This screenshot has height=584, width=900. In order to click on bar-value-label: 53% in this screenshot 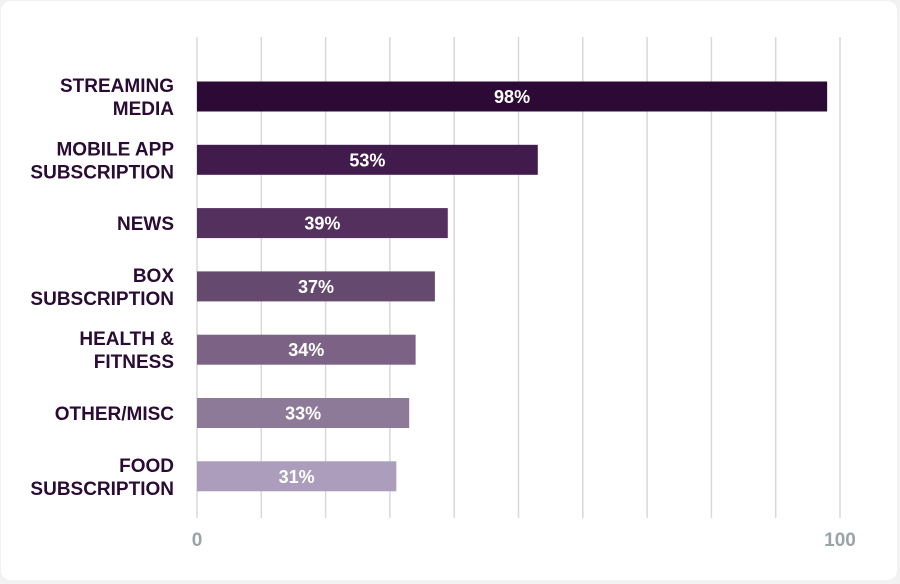, I will do `click(367, 160)`.